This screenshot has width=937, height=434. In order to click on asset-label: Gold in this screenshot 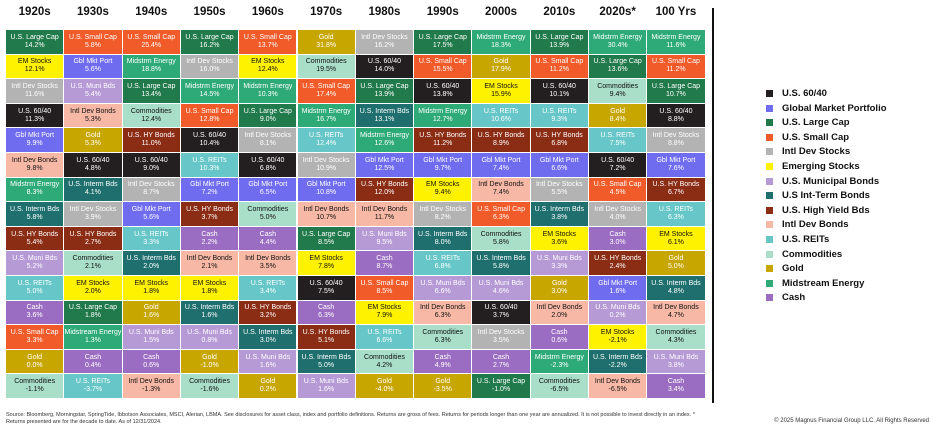, I will do `click(384, 382)`.